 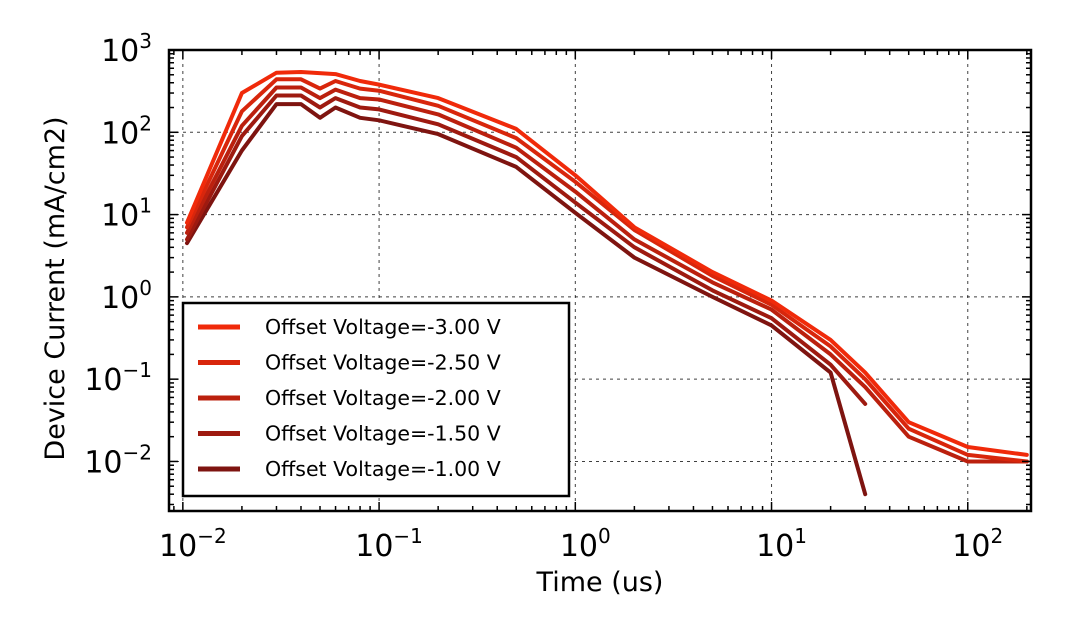 I want to click on x-tick-label: 10⁻², so click(x=193, y=544).